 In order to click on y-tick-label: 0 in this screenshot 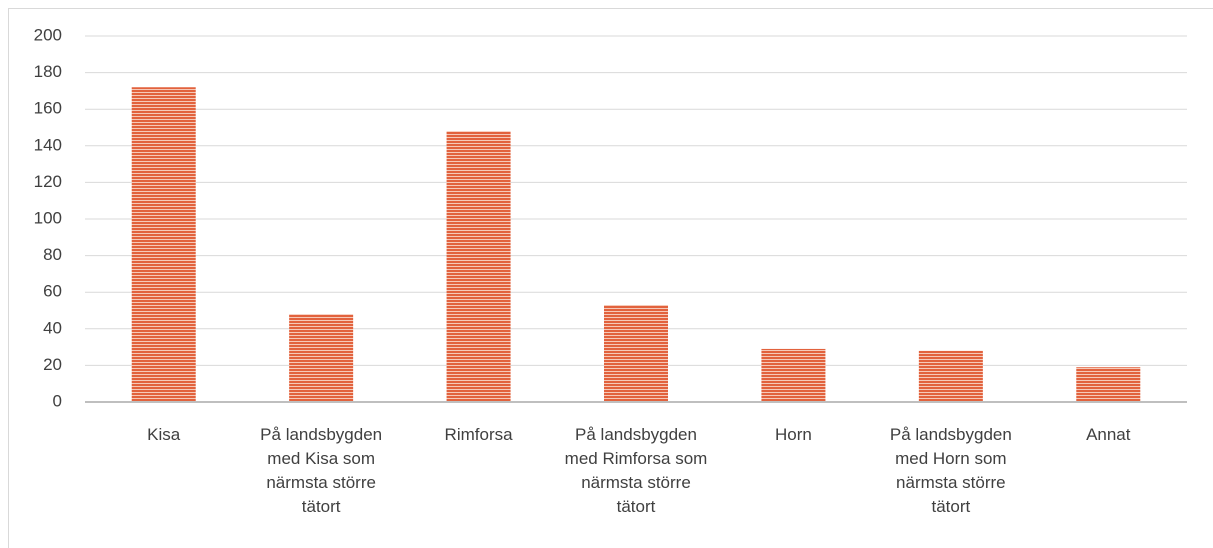, I will do `click(57, 400)`.